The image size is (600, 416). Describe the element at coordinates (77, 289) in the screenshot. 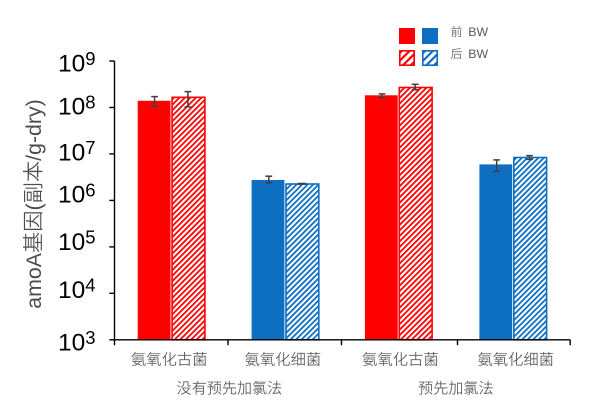

I see `svg-text: 10⁴` at that location.